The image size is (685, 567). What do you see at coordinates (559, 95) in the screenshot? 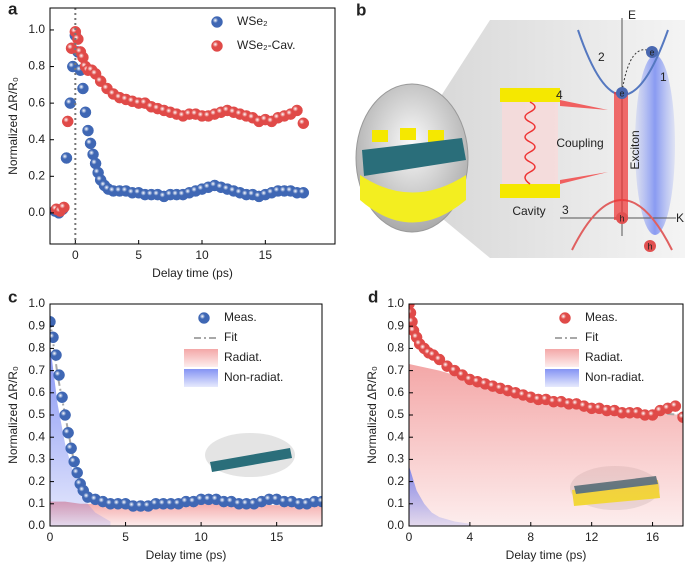
I see `step-label: 4` at bounding box center [559, 95].